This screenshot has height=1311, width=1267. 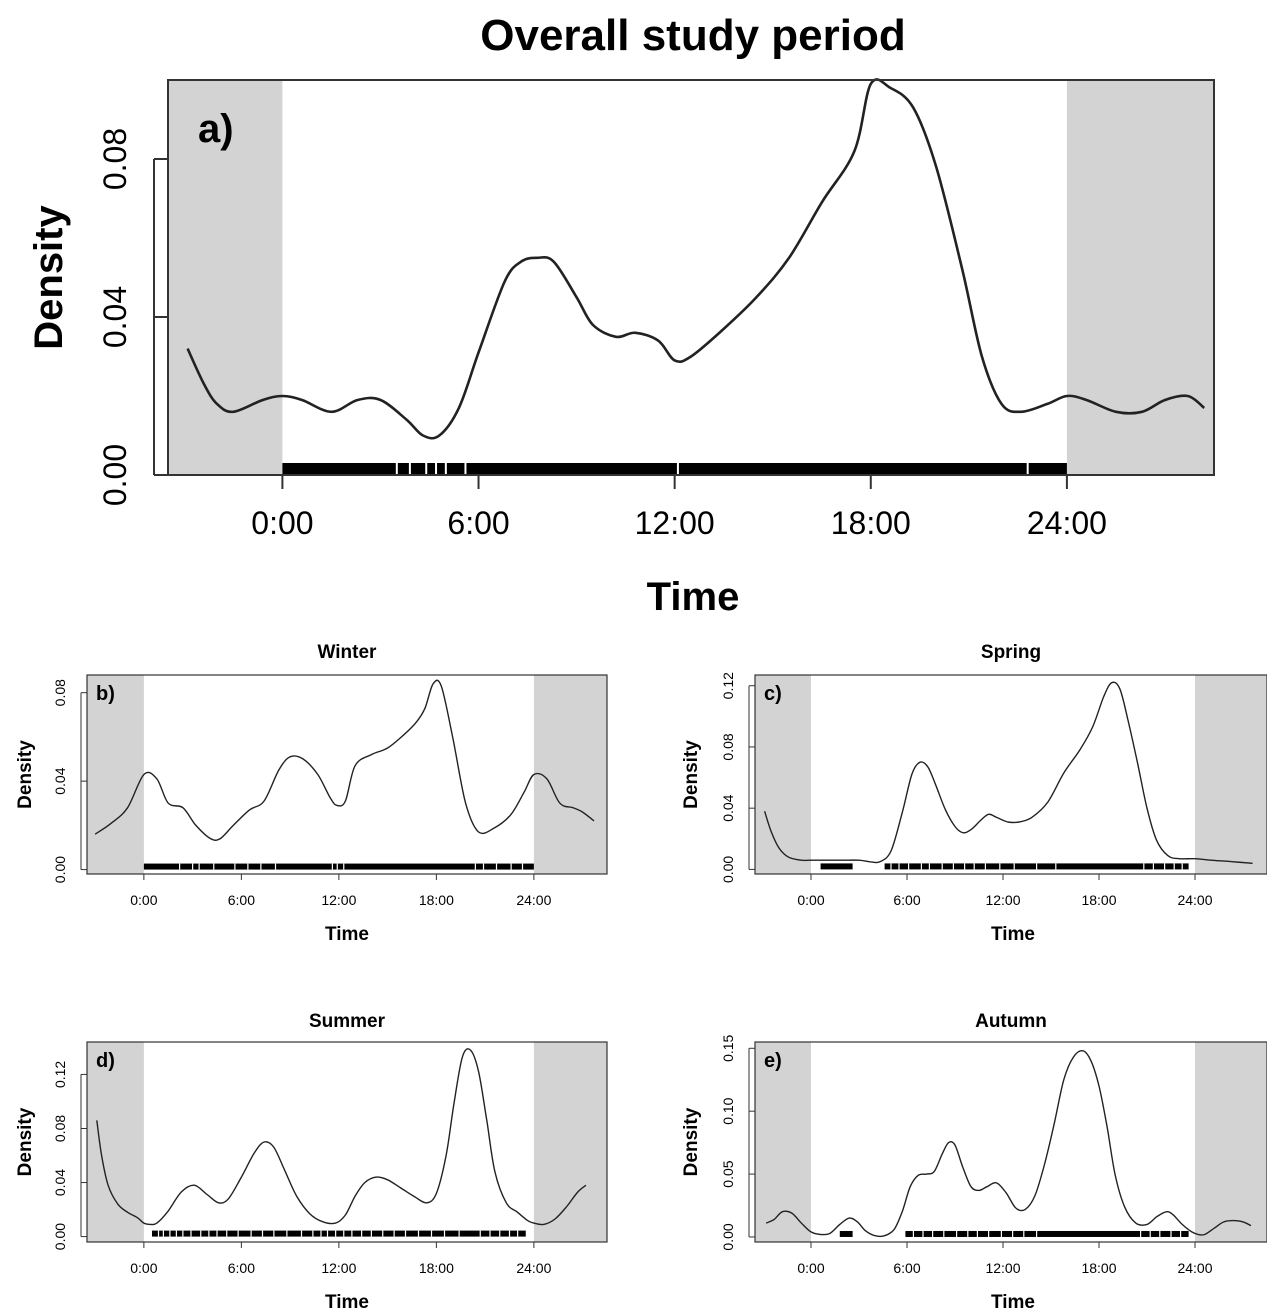 What do you see at coordinates (692, 35) in the screenshot?
I see `chart-title: Overall study period` at bounding box center [692, 35].